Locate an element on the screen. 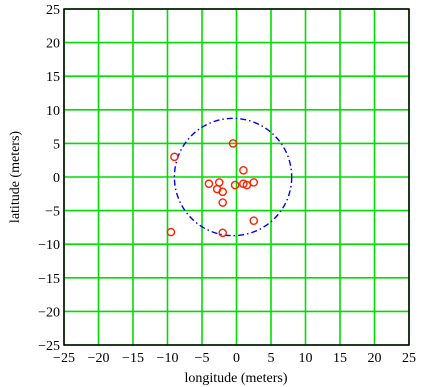  y-tick-labels: 25 20 15 10 5 0 −5 −10 −15 −20 −25 is located at coordinates (49, 178).